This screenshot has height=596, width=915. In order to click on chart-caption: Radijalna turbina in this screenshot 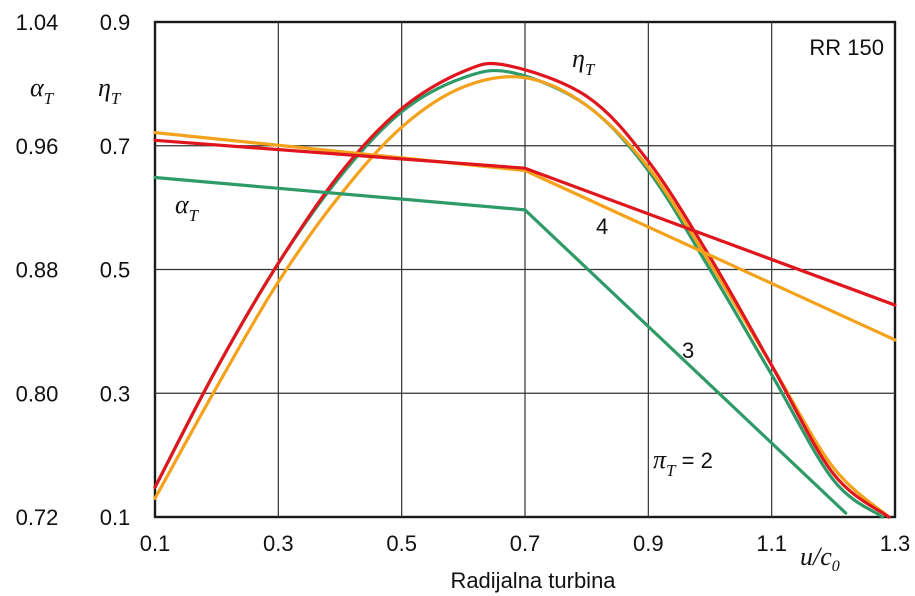, I will do `click(533, 580)`.